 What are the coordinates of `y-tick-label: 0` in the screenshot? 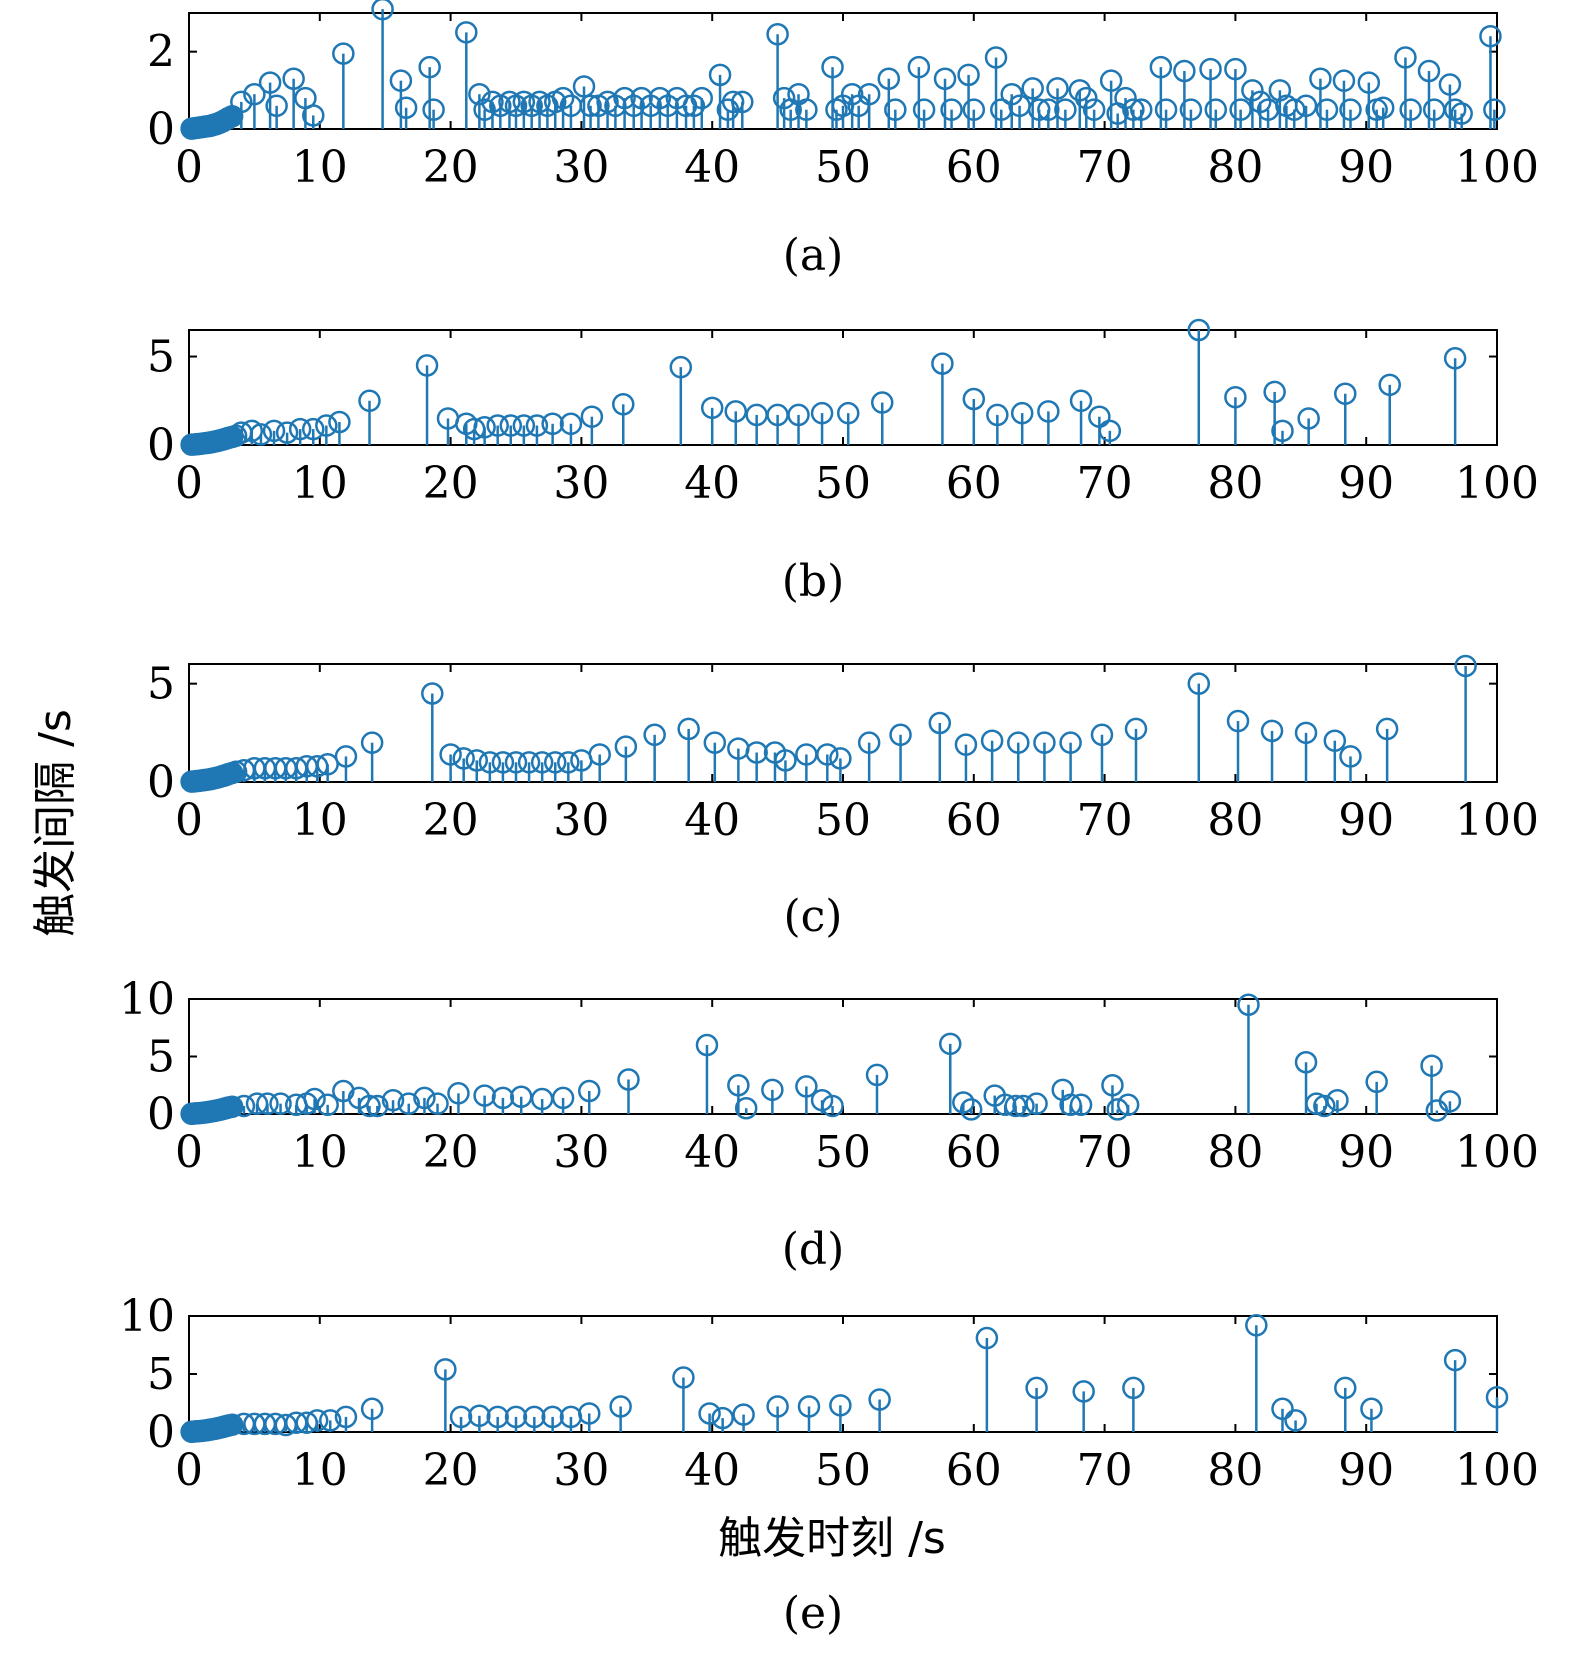 It's located at (161, 1114).